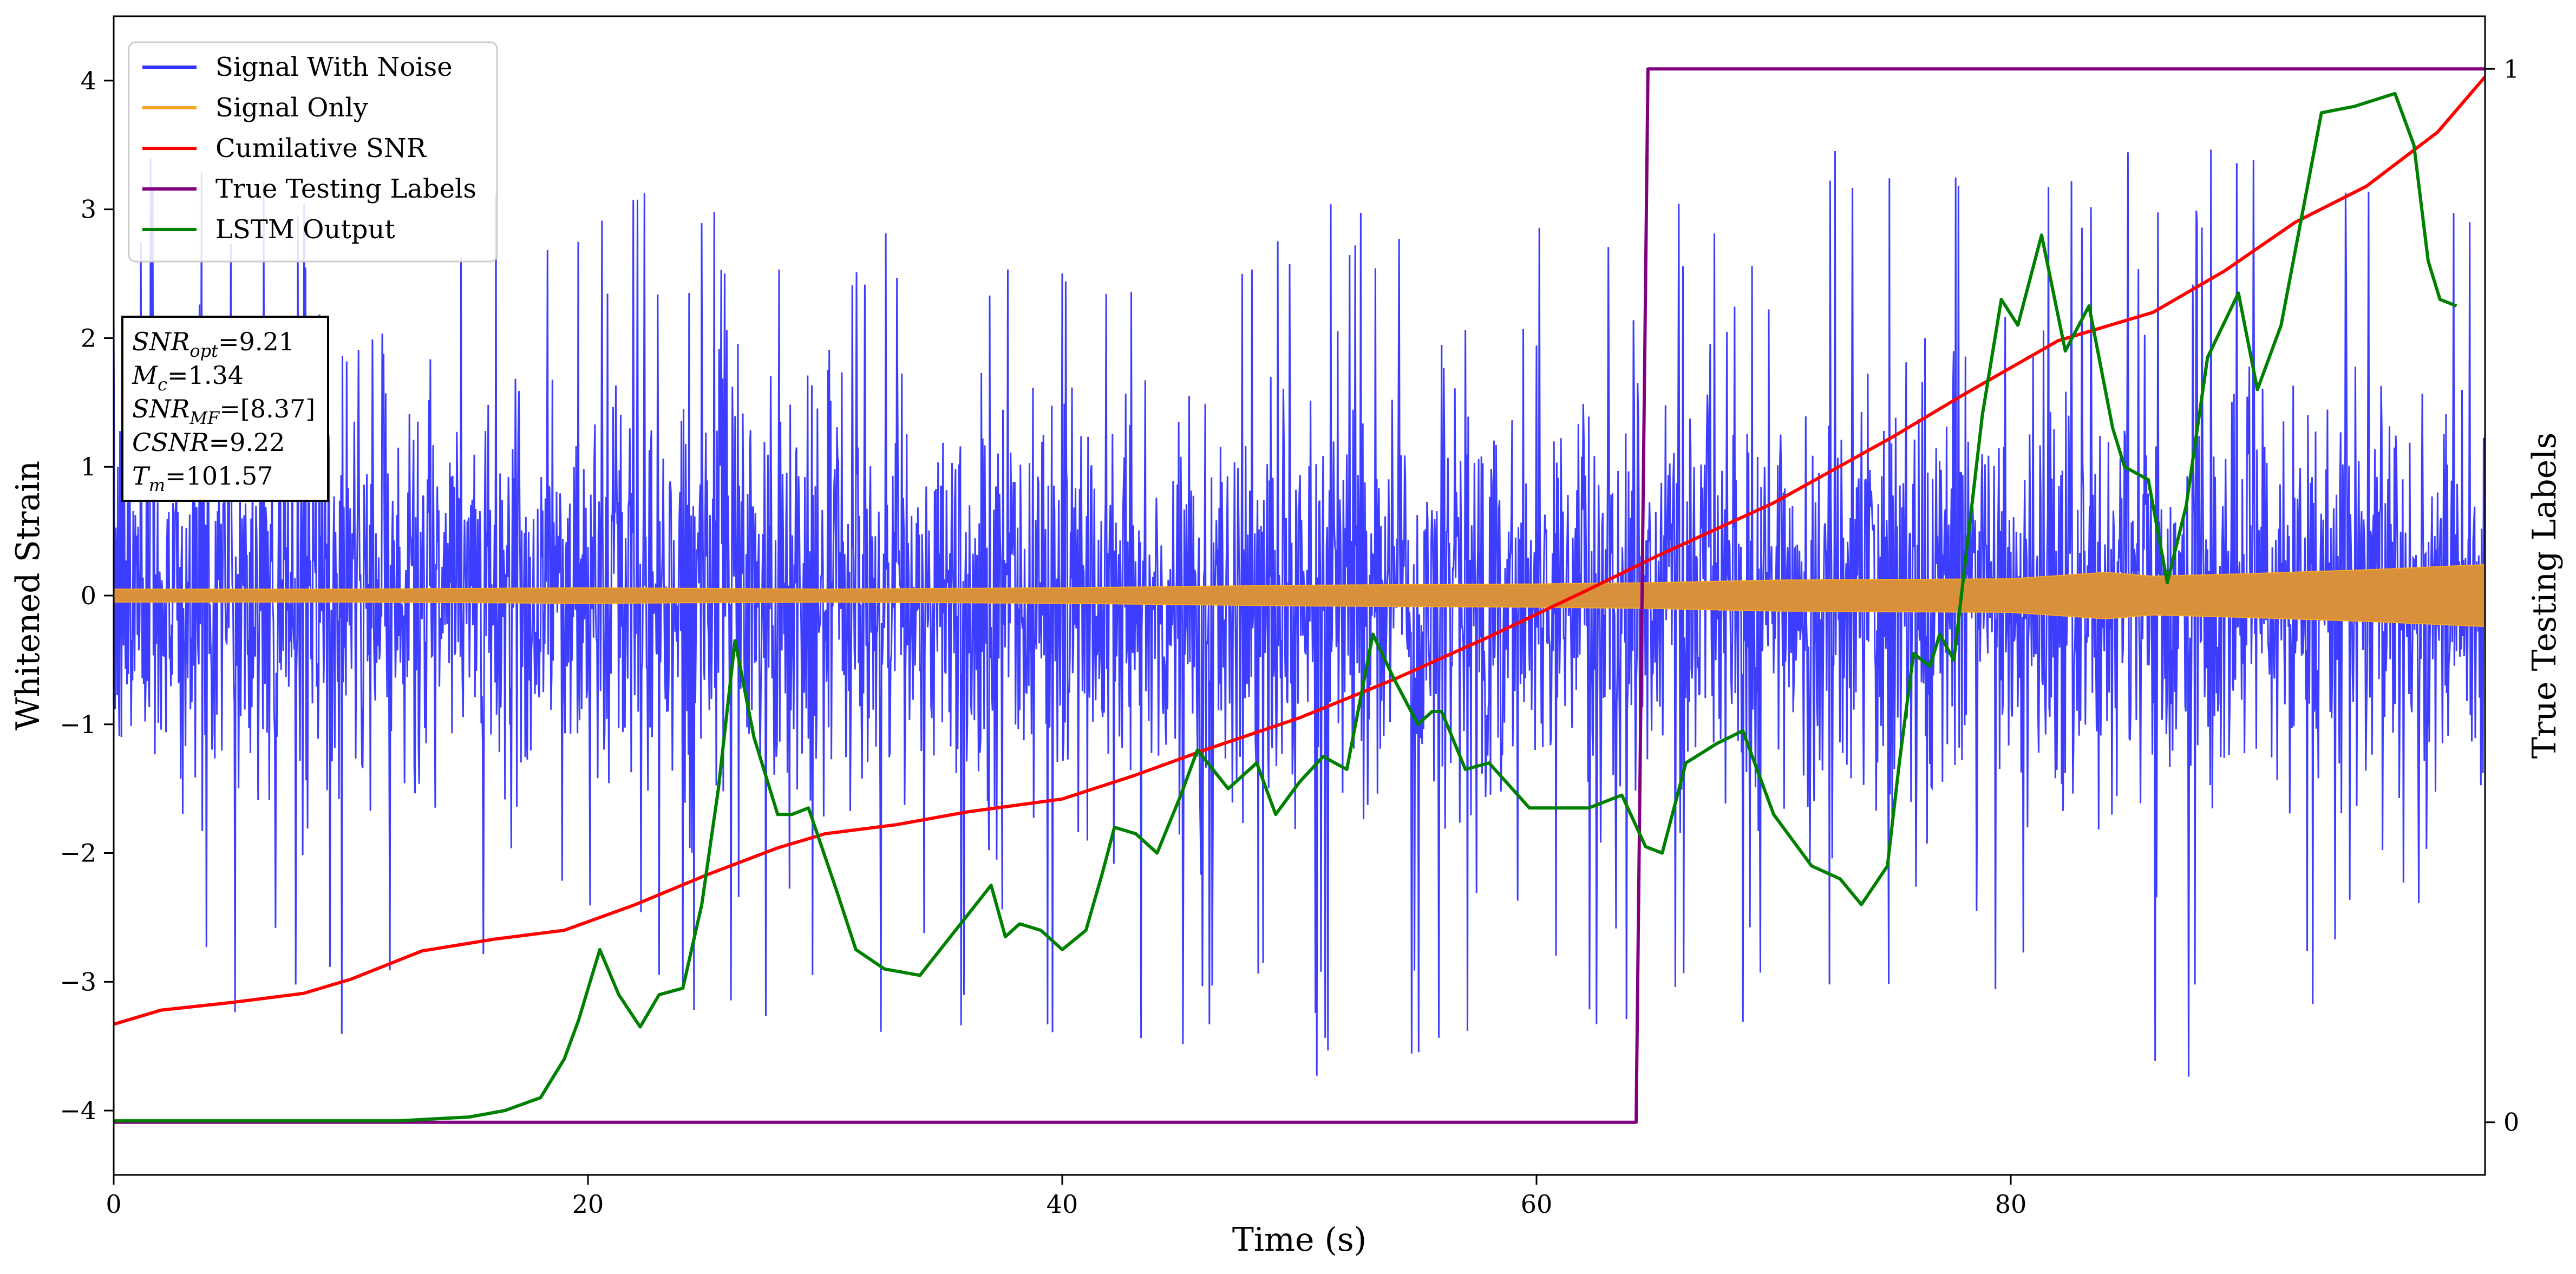  I want to click on annotation-line: SNRMF=[8.37], so click(223, 411).